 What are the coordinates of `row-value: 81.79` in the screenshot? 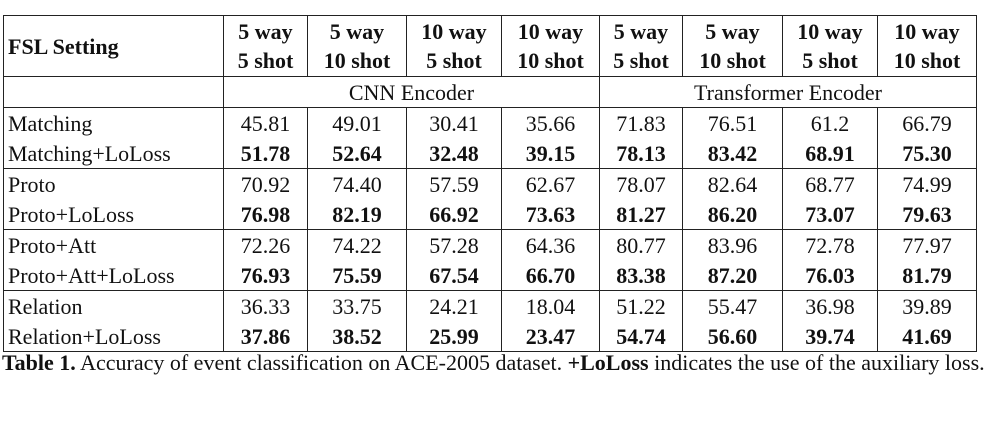 It's located at (927, 275).